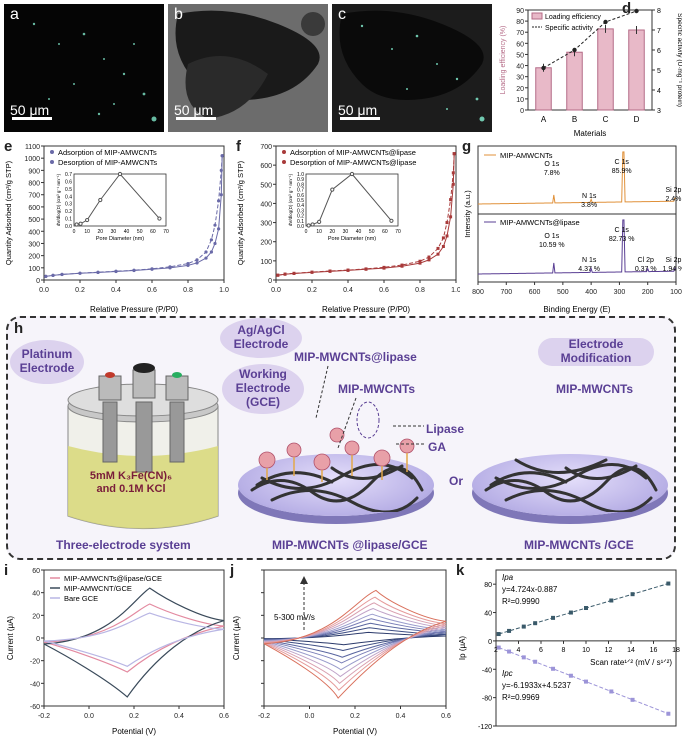 The height and width of the screenshot is (738, 685). What do you see at coordinates (577, 178) in the screenshot?
I see `spectrum-top` at bounding box center [577, 178].